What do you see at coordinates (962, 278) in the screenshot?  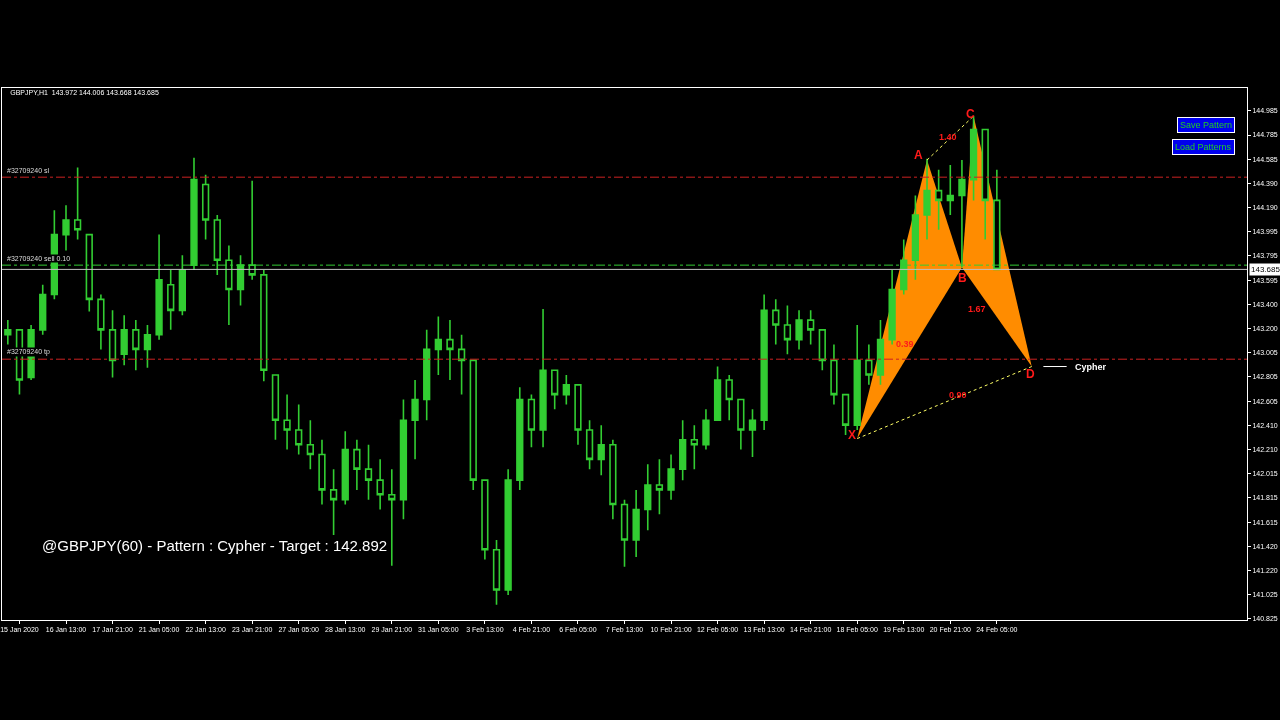 I see `annotation: B` at bounding box center [962, 278].